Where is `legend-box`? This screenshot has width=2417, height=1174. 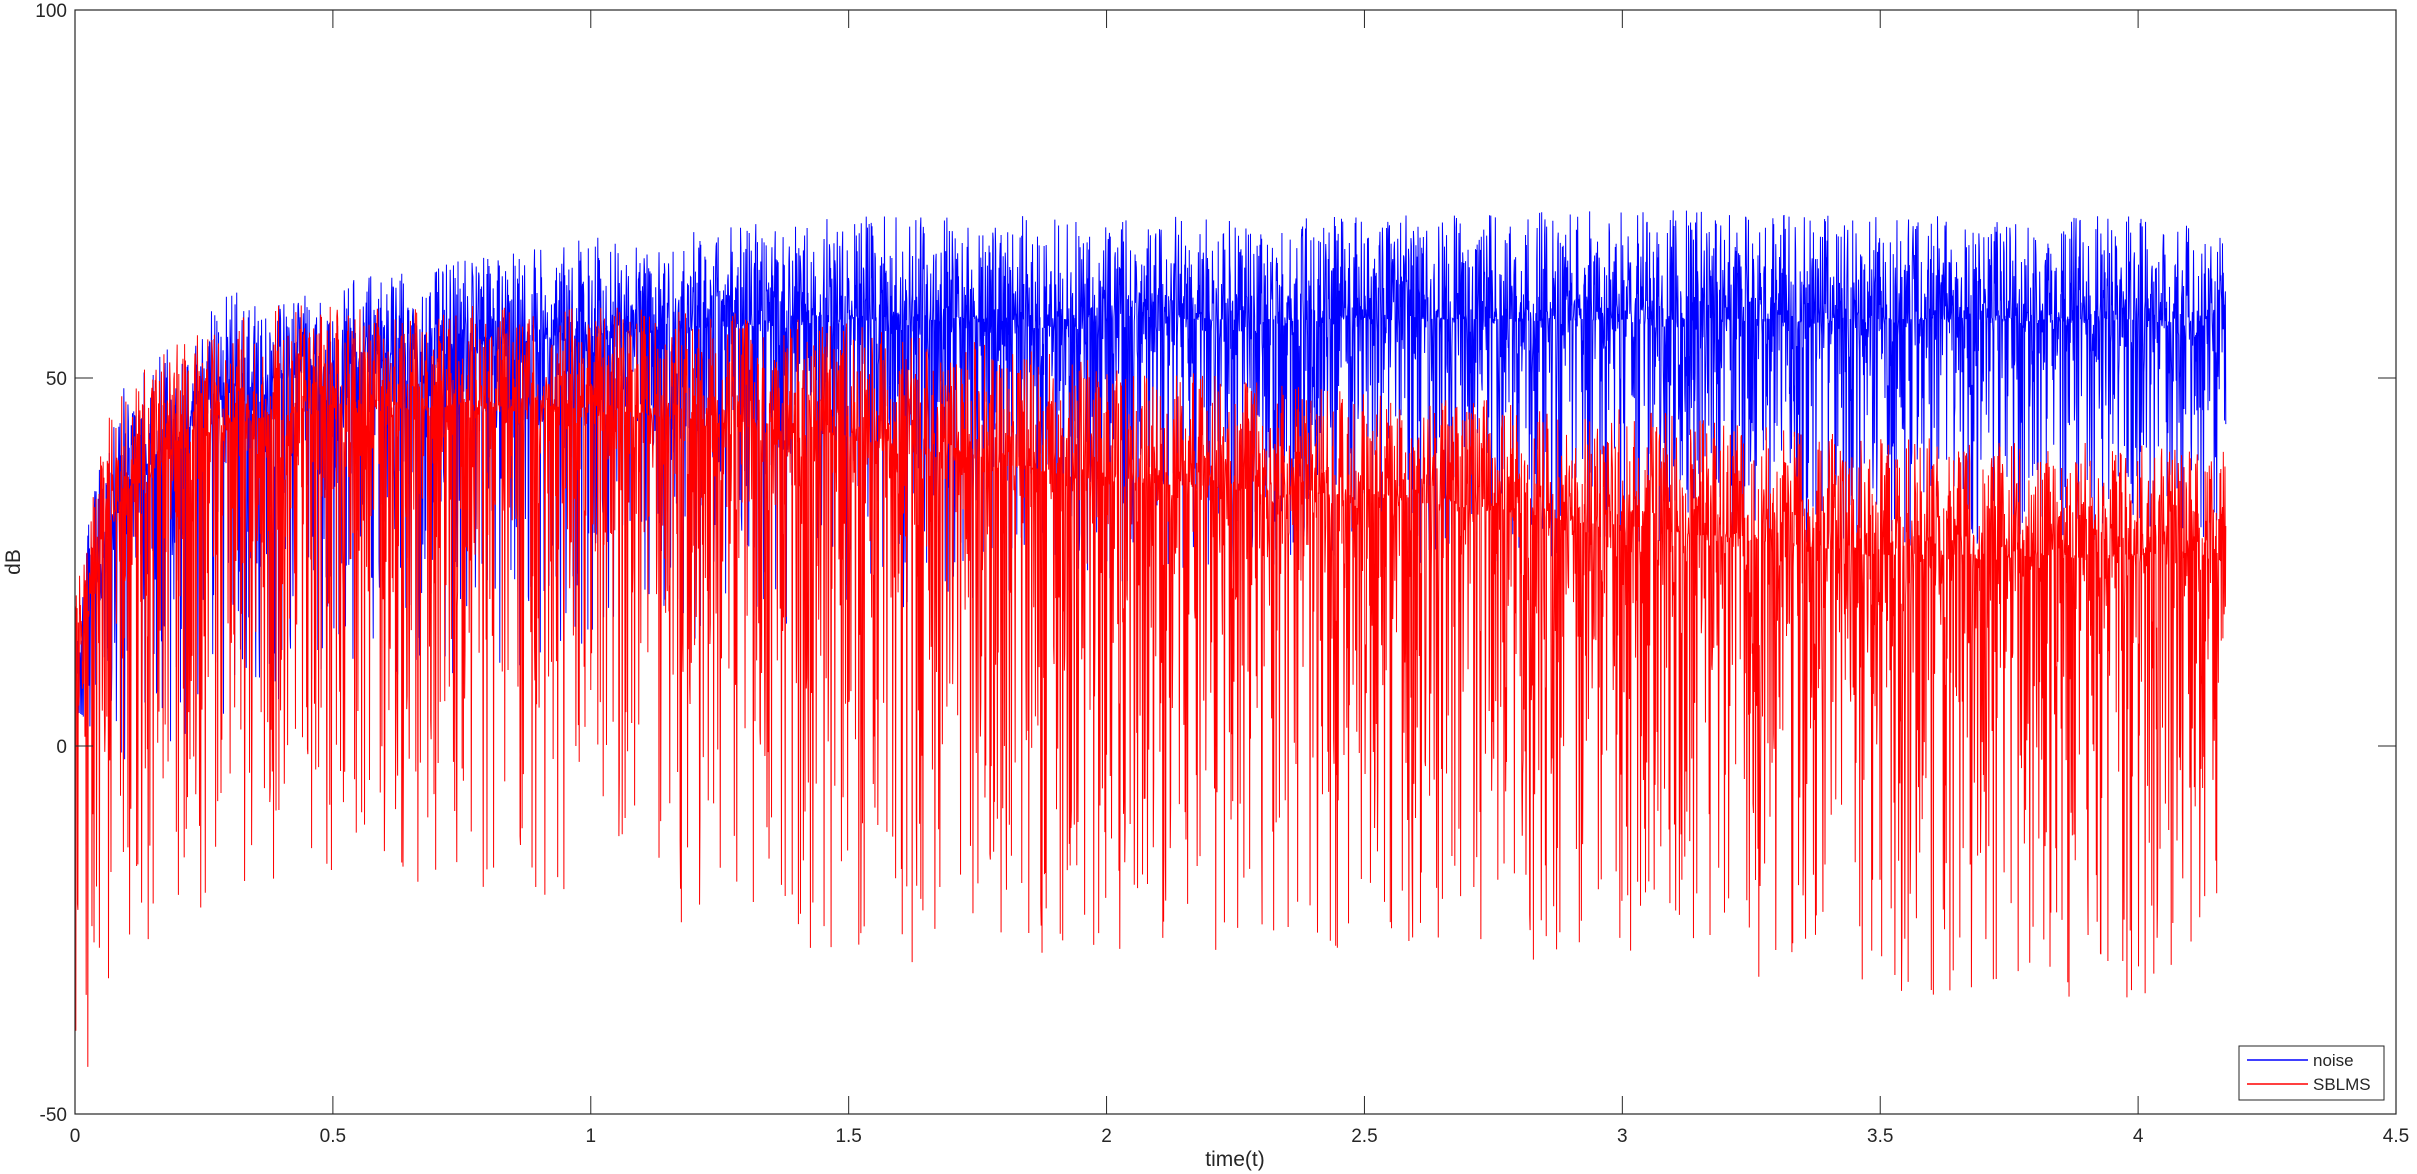
legend-box is located at coordinates (2311, 1073).